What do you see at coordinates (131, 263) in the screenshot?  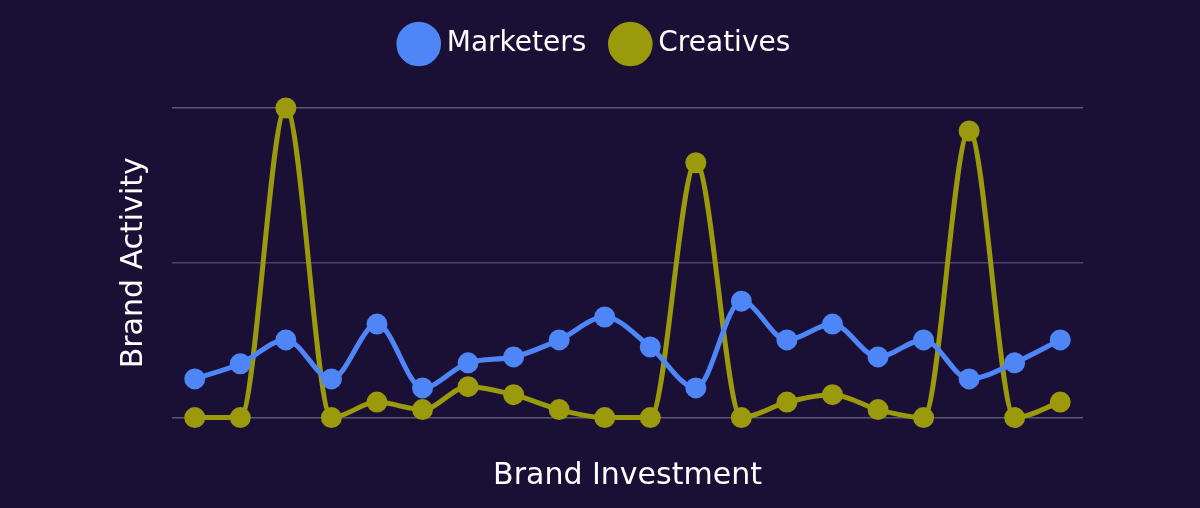 I see `y-axis-title: Brand Activity` at bounding box center [131, 263].